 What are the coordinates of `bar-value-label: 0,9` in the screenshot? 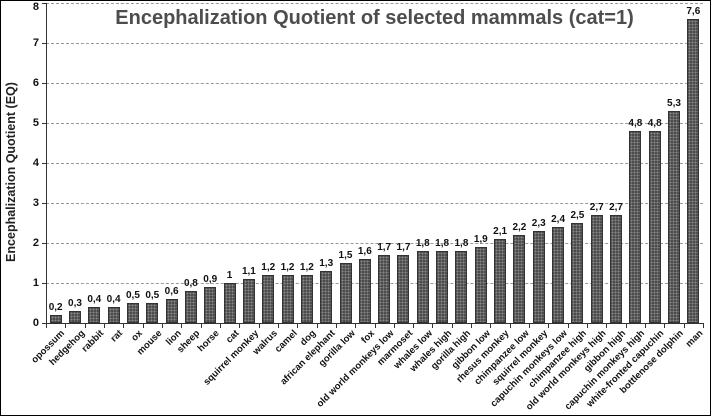 It's located at (210, 279).